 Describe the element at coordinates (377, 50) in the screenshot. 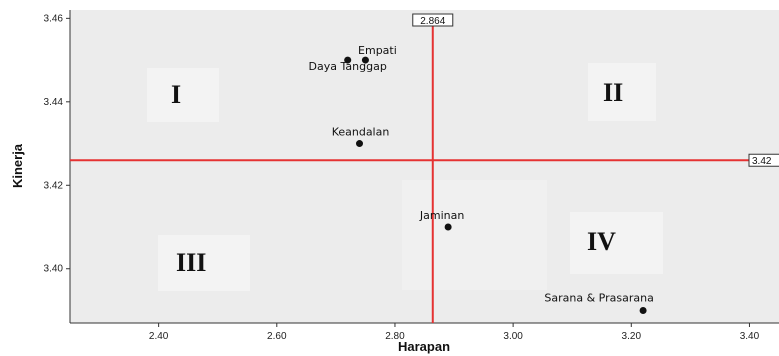

I see `point-label: Empati` at that location.